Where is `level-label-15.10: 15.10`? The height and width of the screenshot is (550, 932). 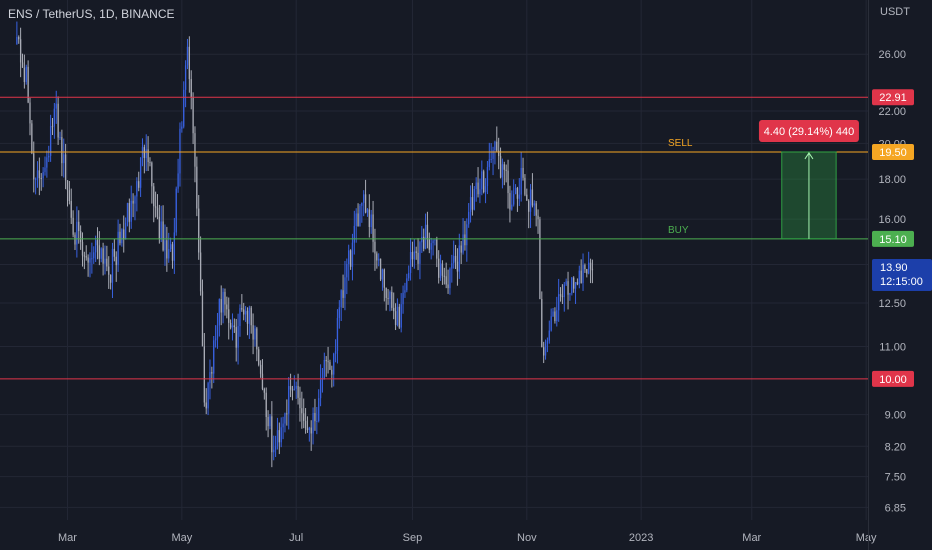
level-label-15.10: 15.10 is located at coordinates (893, 240).